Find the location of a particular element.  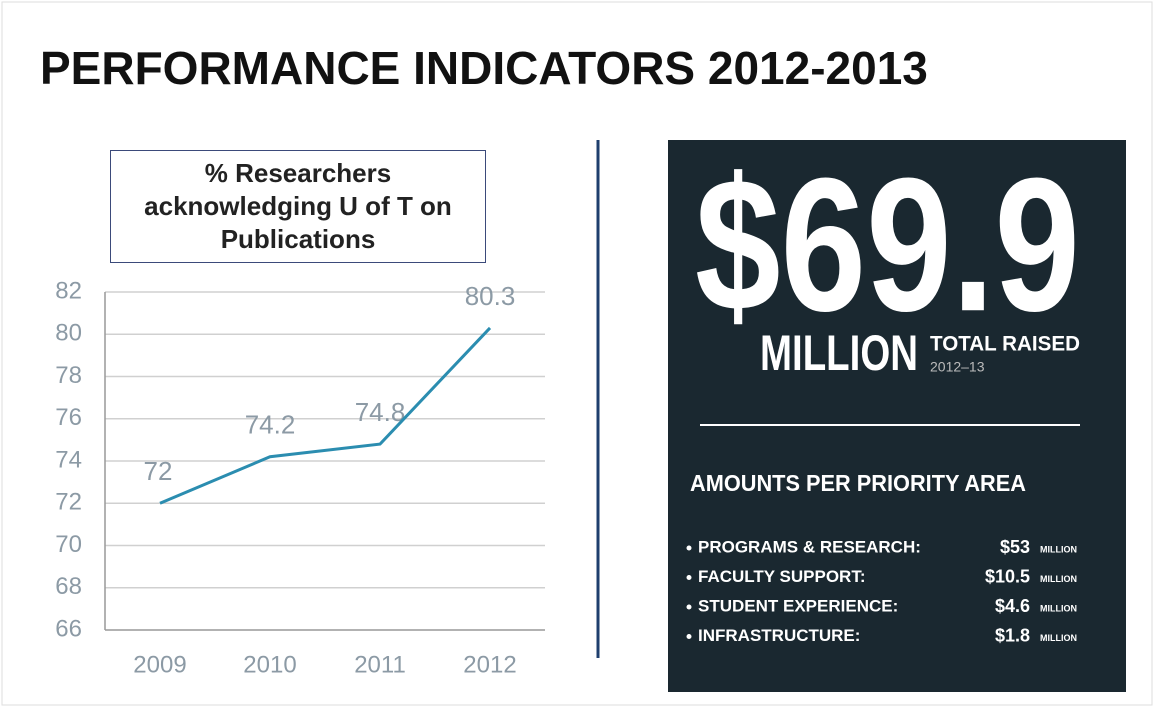

item-amount: $4.6 is located at coordinates (1012, 606).